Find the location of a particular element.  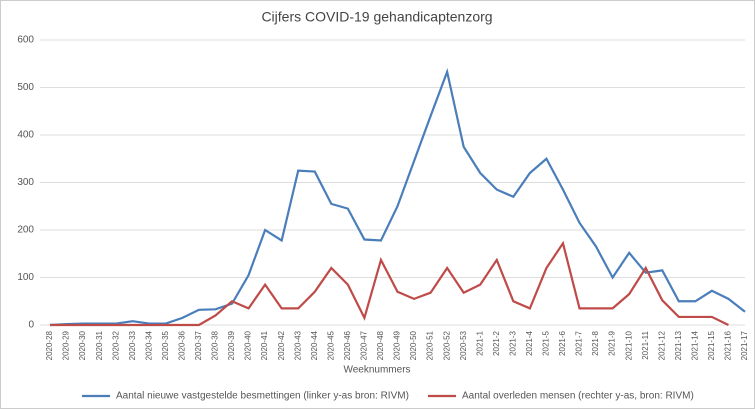

x-tick-label: 2020-45 is located at coordinates (330, 345).